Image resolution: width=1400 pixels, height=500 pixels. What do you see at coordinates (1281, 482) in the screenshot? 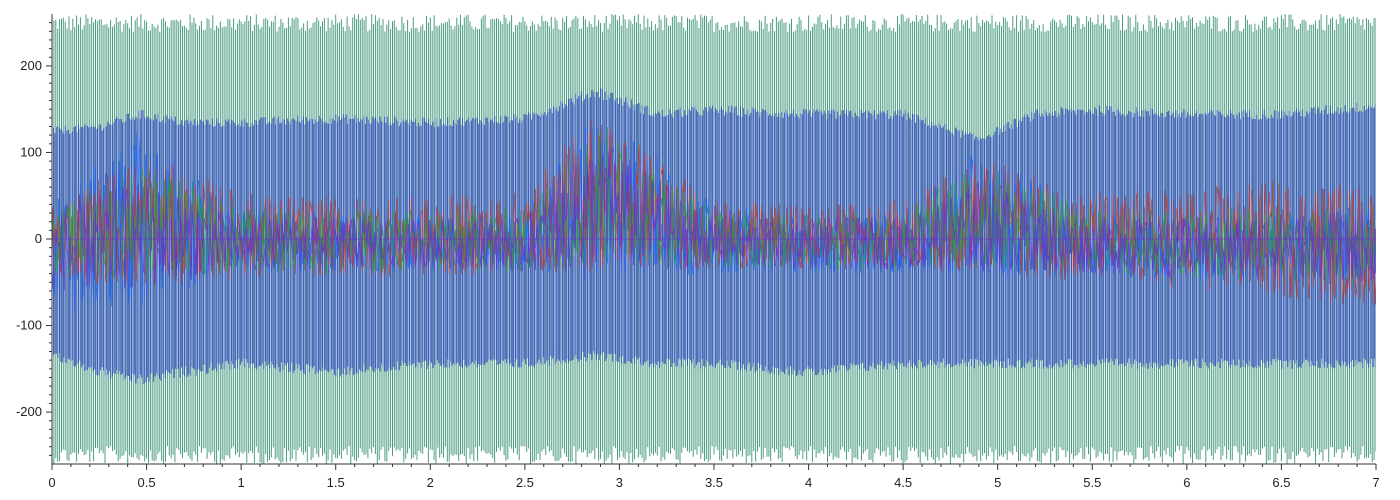
I see `x-tick-label: 6.5` at bounding box center [1281, 482].